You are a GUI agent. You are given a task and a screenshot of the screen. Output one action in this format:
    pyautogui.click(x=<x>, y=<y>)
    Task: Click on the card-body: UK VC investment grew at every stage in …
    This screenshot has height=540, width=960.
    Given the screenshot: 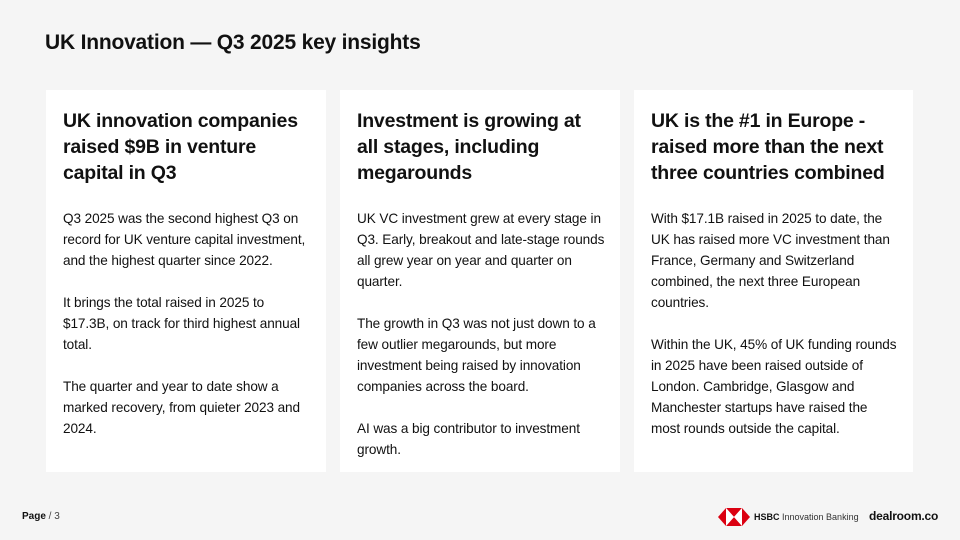 What is the action you would take?
    pyautogui.click(x=481, y=334)
    